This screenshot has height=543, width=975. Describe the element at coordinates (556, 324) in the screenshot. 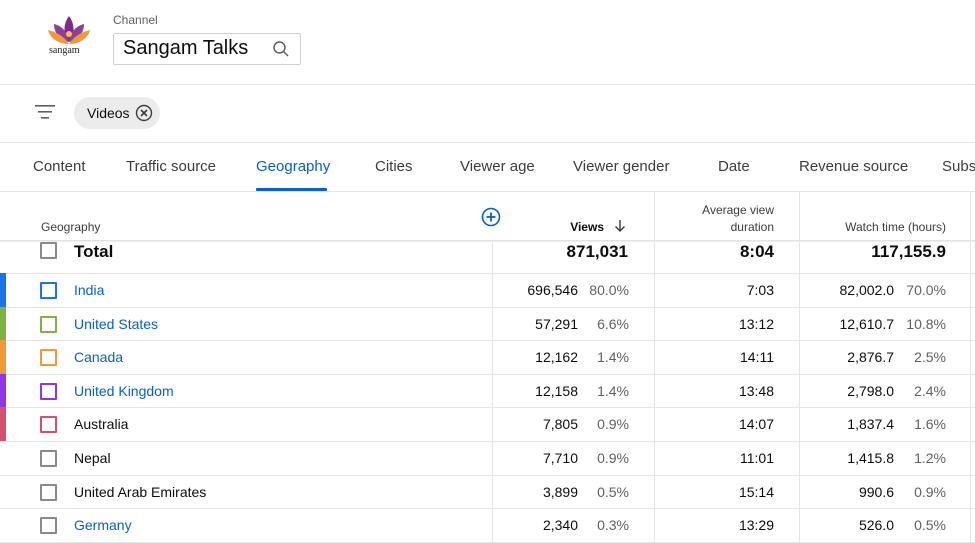

I see `row-views: 57,291` at that location.